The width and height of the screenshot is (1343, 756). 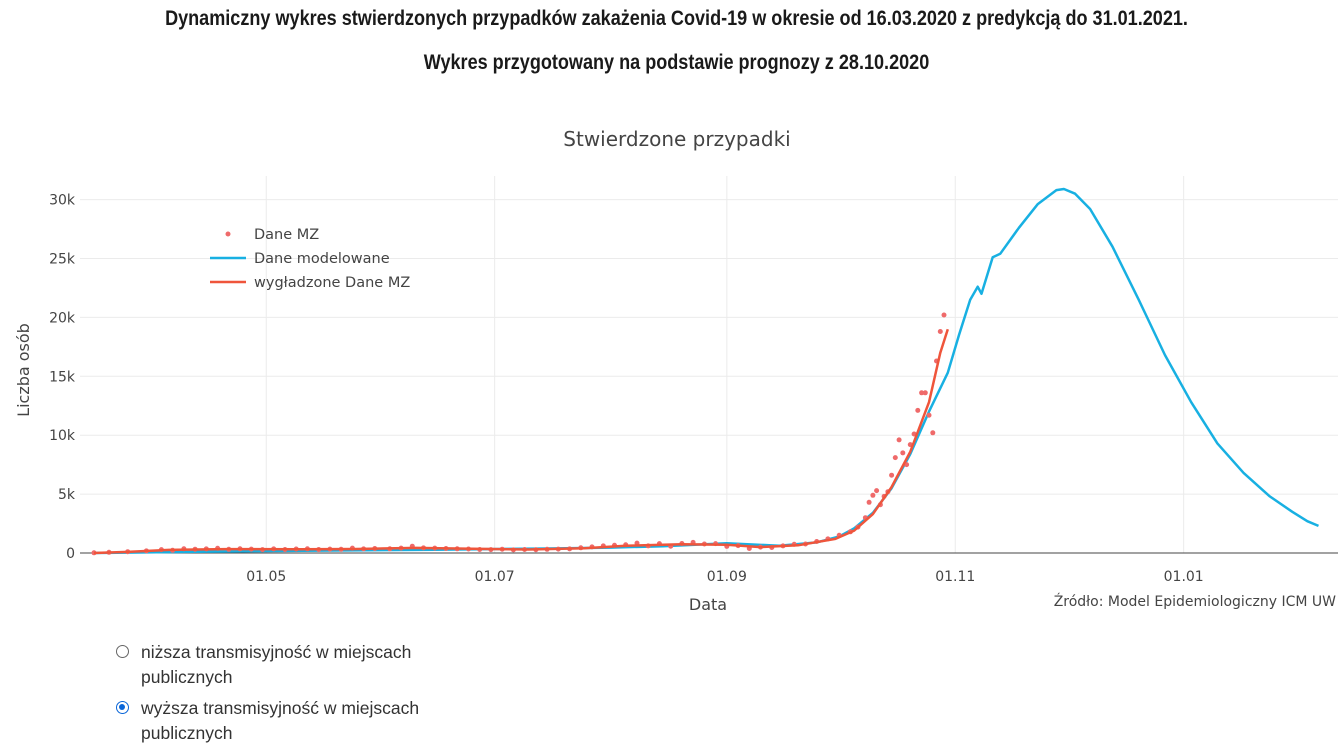 I want to click on y-tick-label: 30k, so click(x=62, y=201).